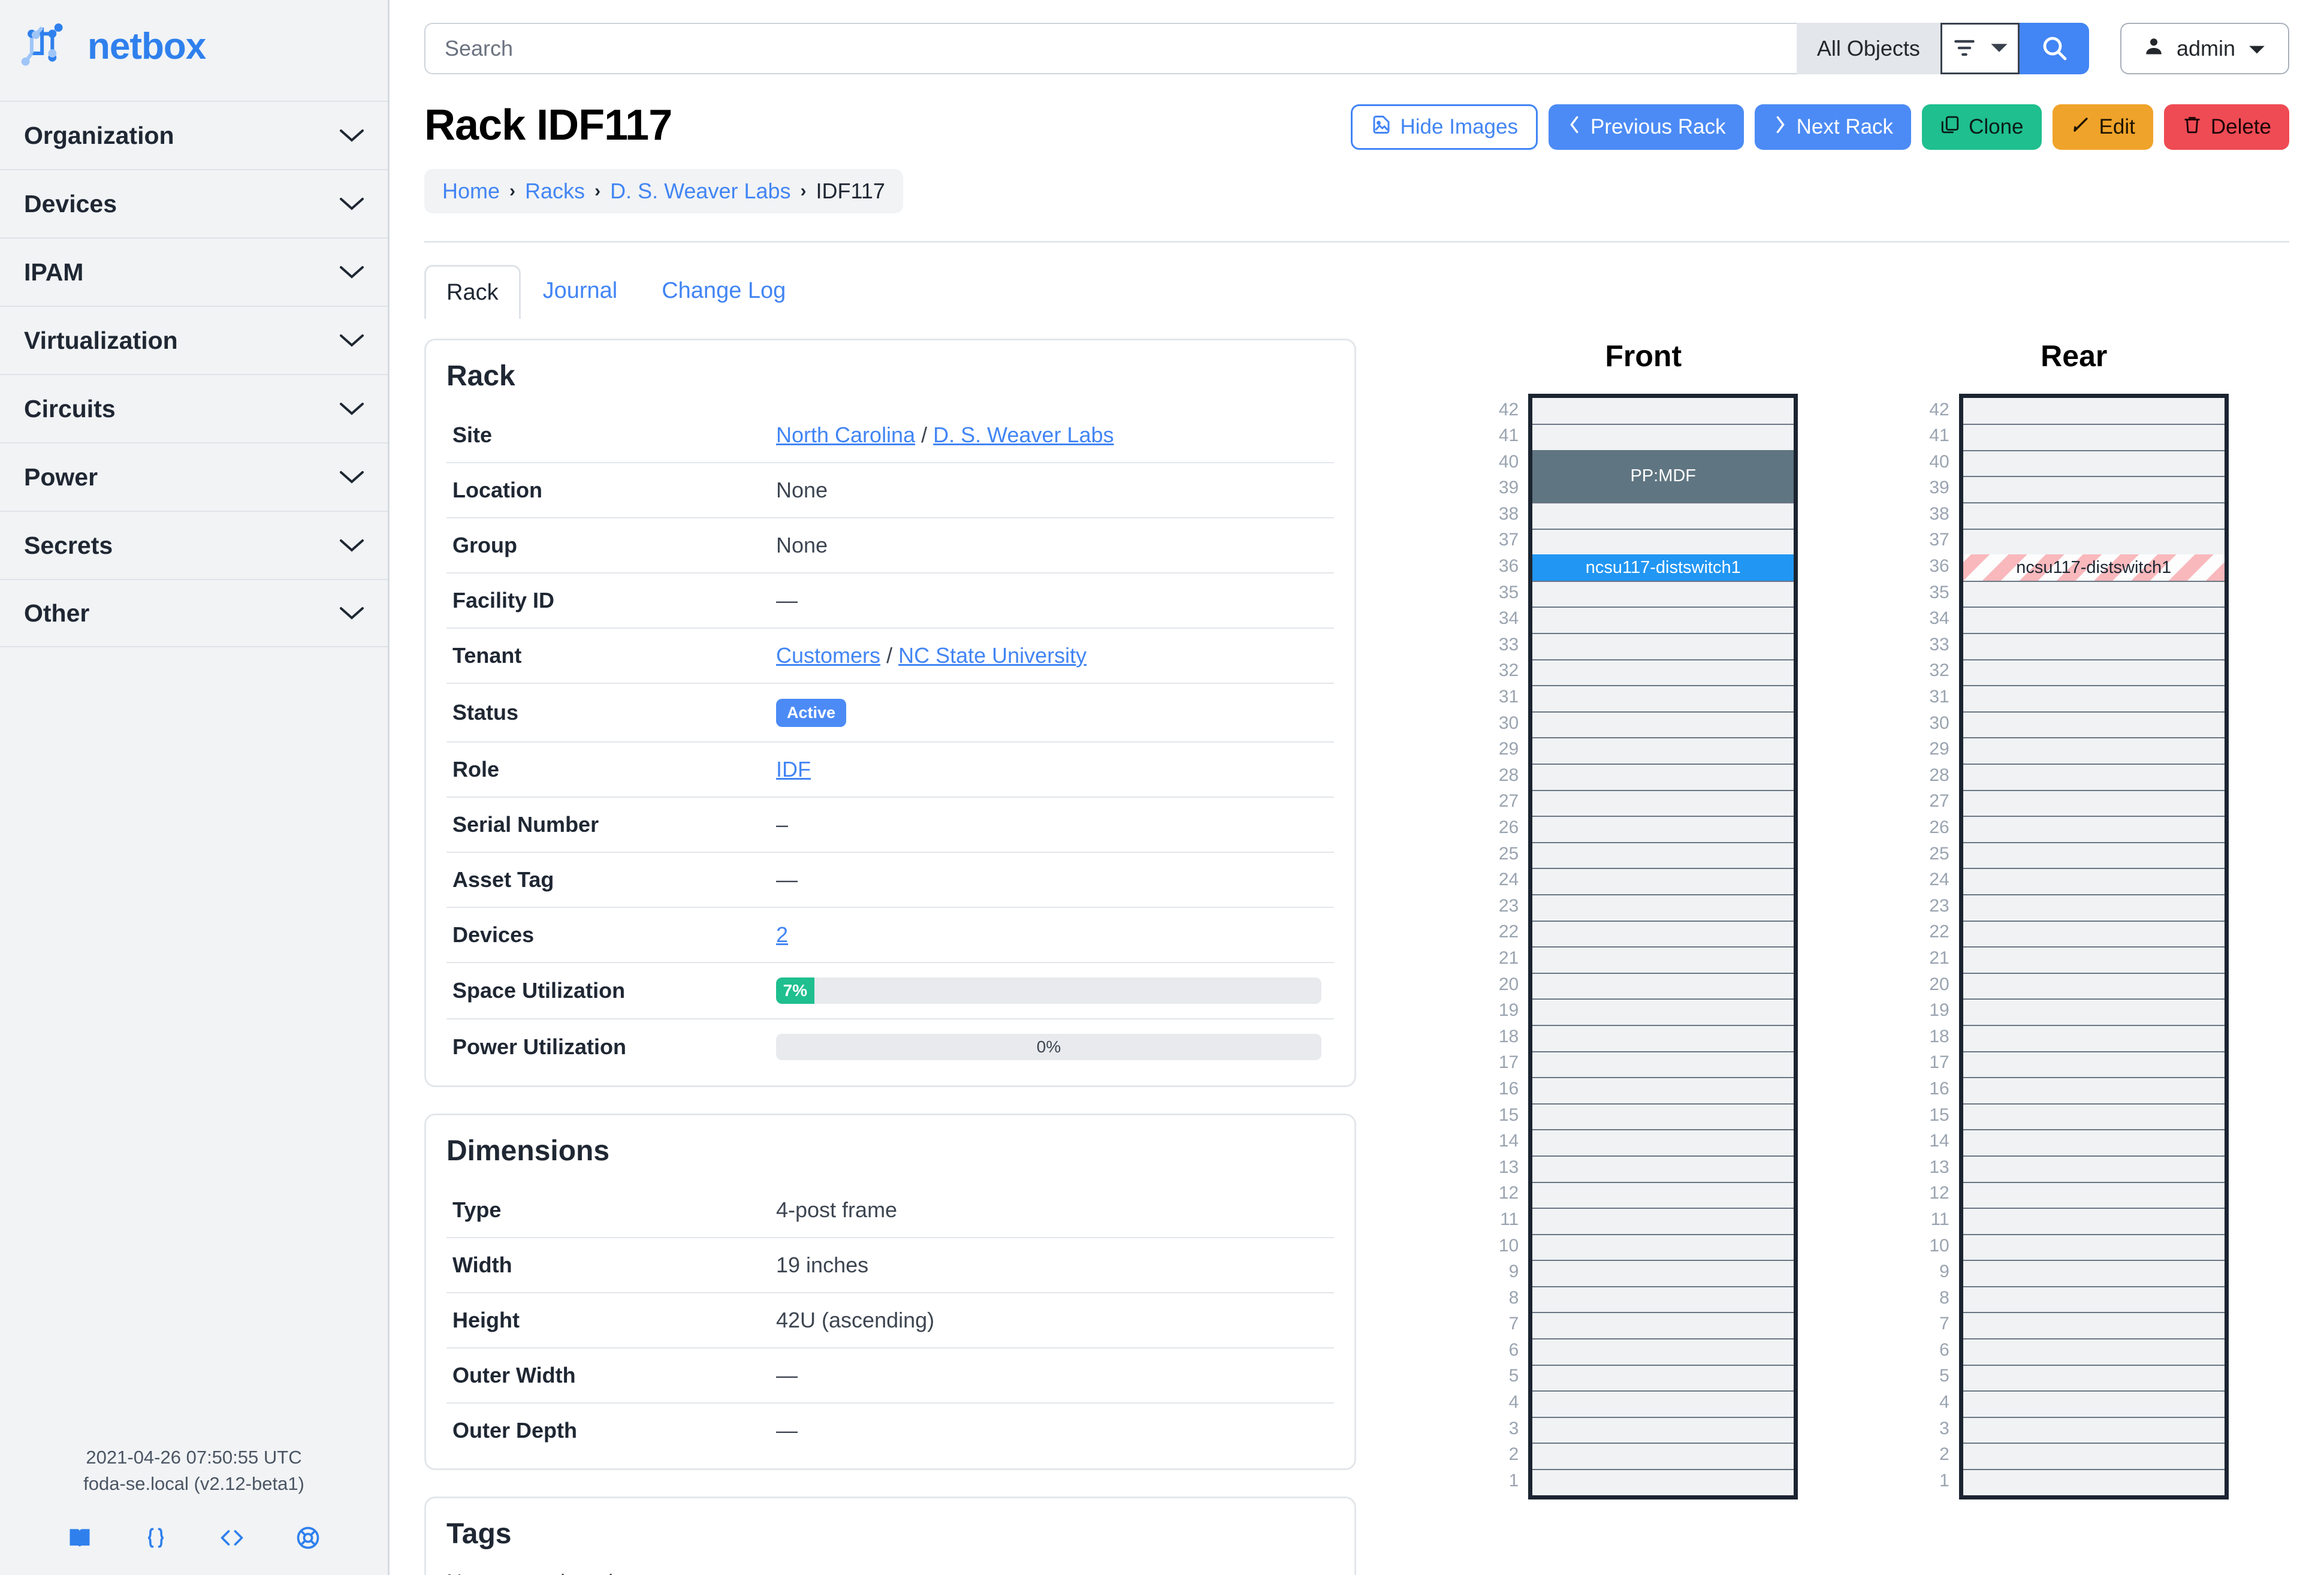 The height and width of the screenshot is (1575, 2324). Describe the element at coordinates (194, 476) in the screenshot. I see `sidebar-item-power: Power` at that location.